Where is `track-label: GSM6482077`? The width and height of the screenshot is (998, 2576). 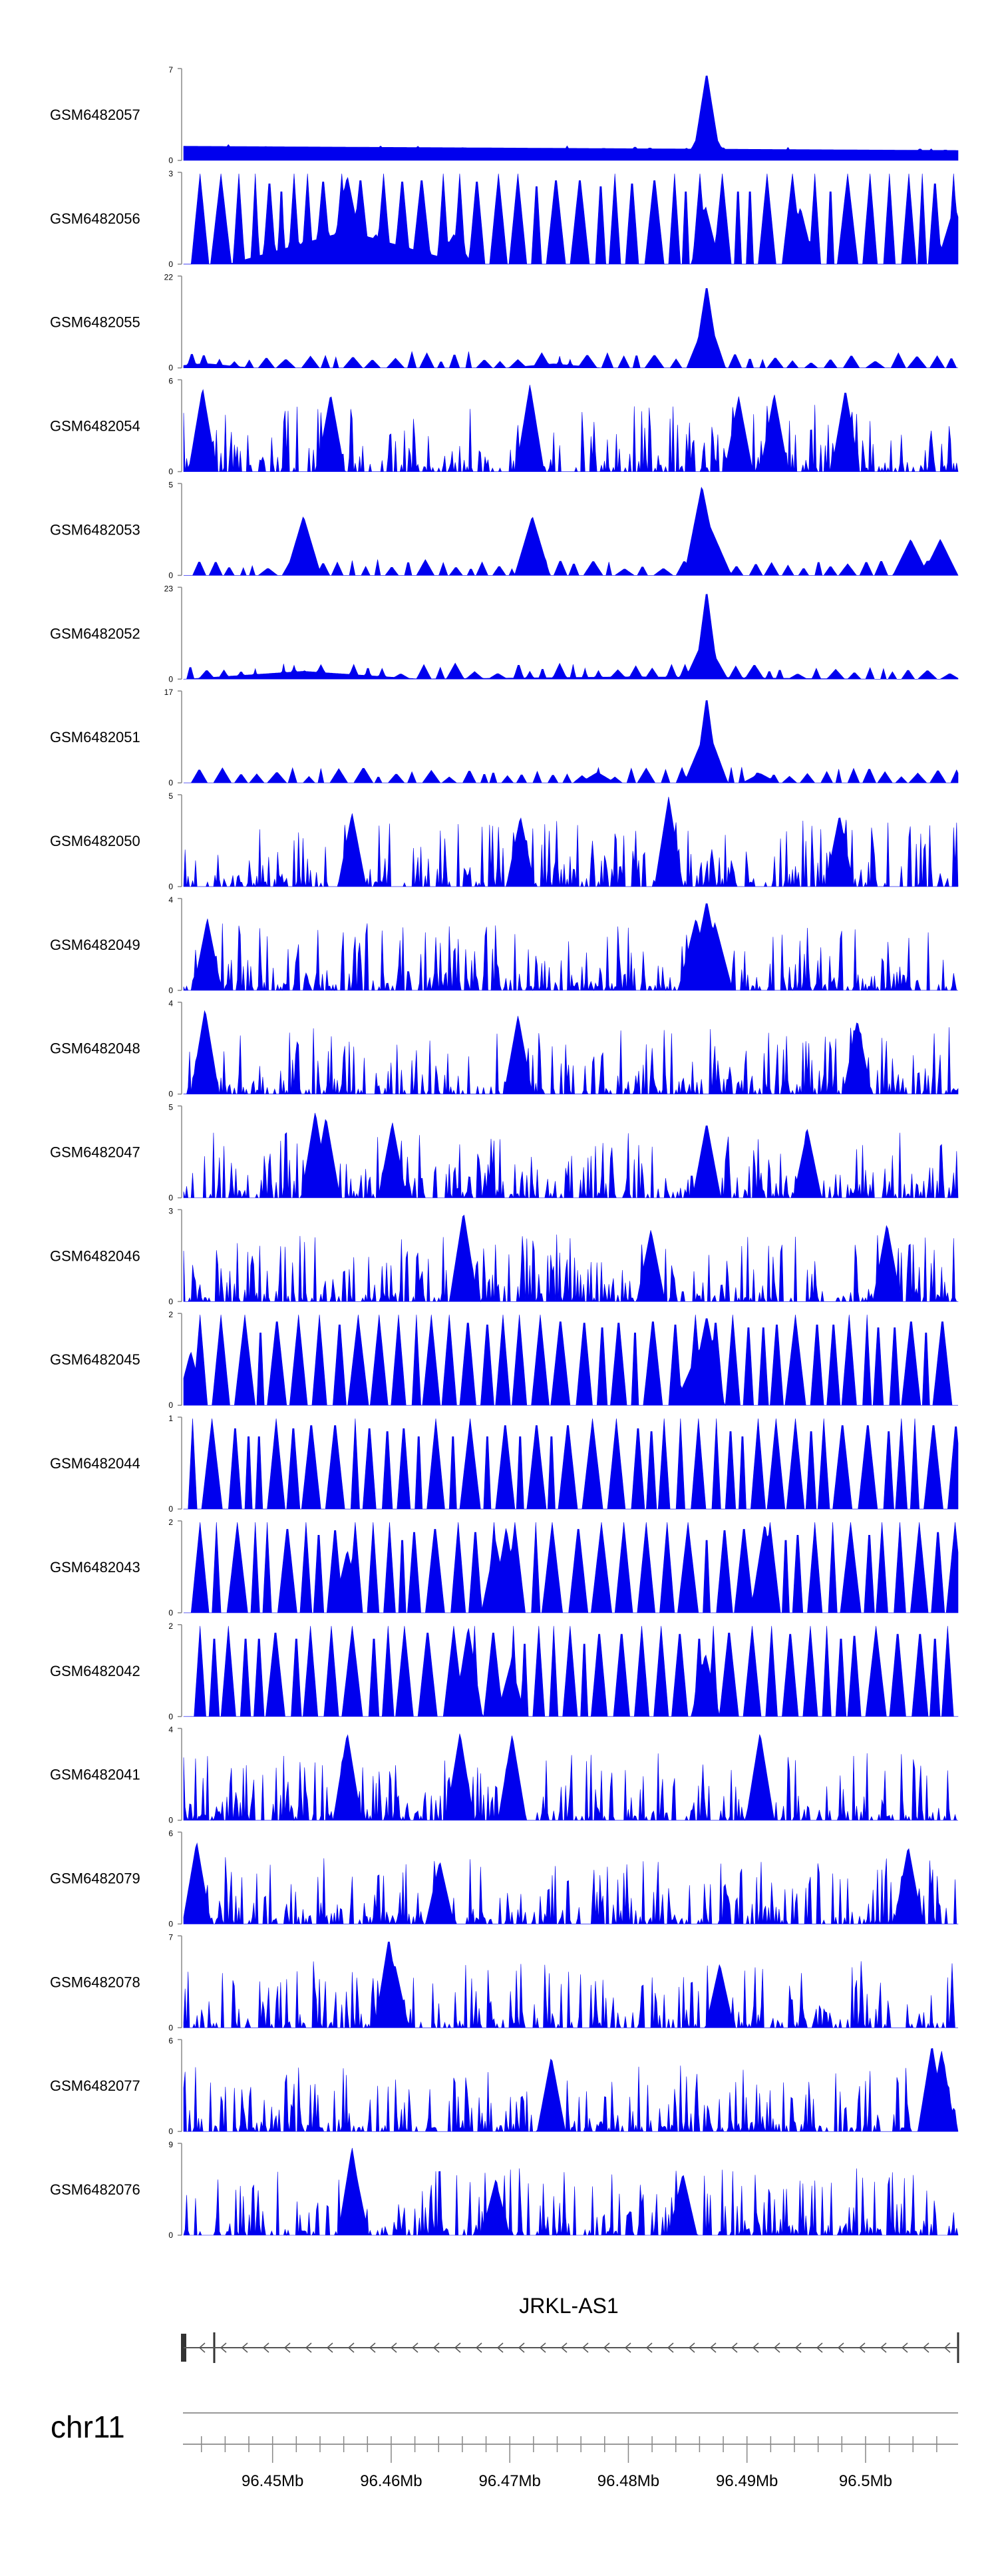 track-label: GSM6482077 is located at coordinates (95, 2085).